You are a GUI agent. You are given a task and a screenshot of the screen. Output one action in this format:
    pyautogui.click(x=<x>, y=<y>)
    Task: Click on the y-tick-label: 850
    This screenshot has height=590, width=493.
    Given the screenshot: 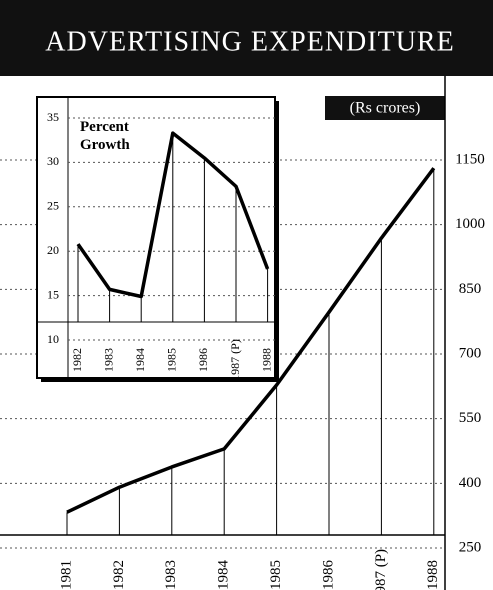 What is the action you would take?
    pyautogui.click(x=470, y=289)
    